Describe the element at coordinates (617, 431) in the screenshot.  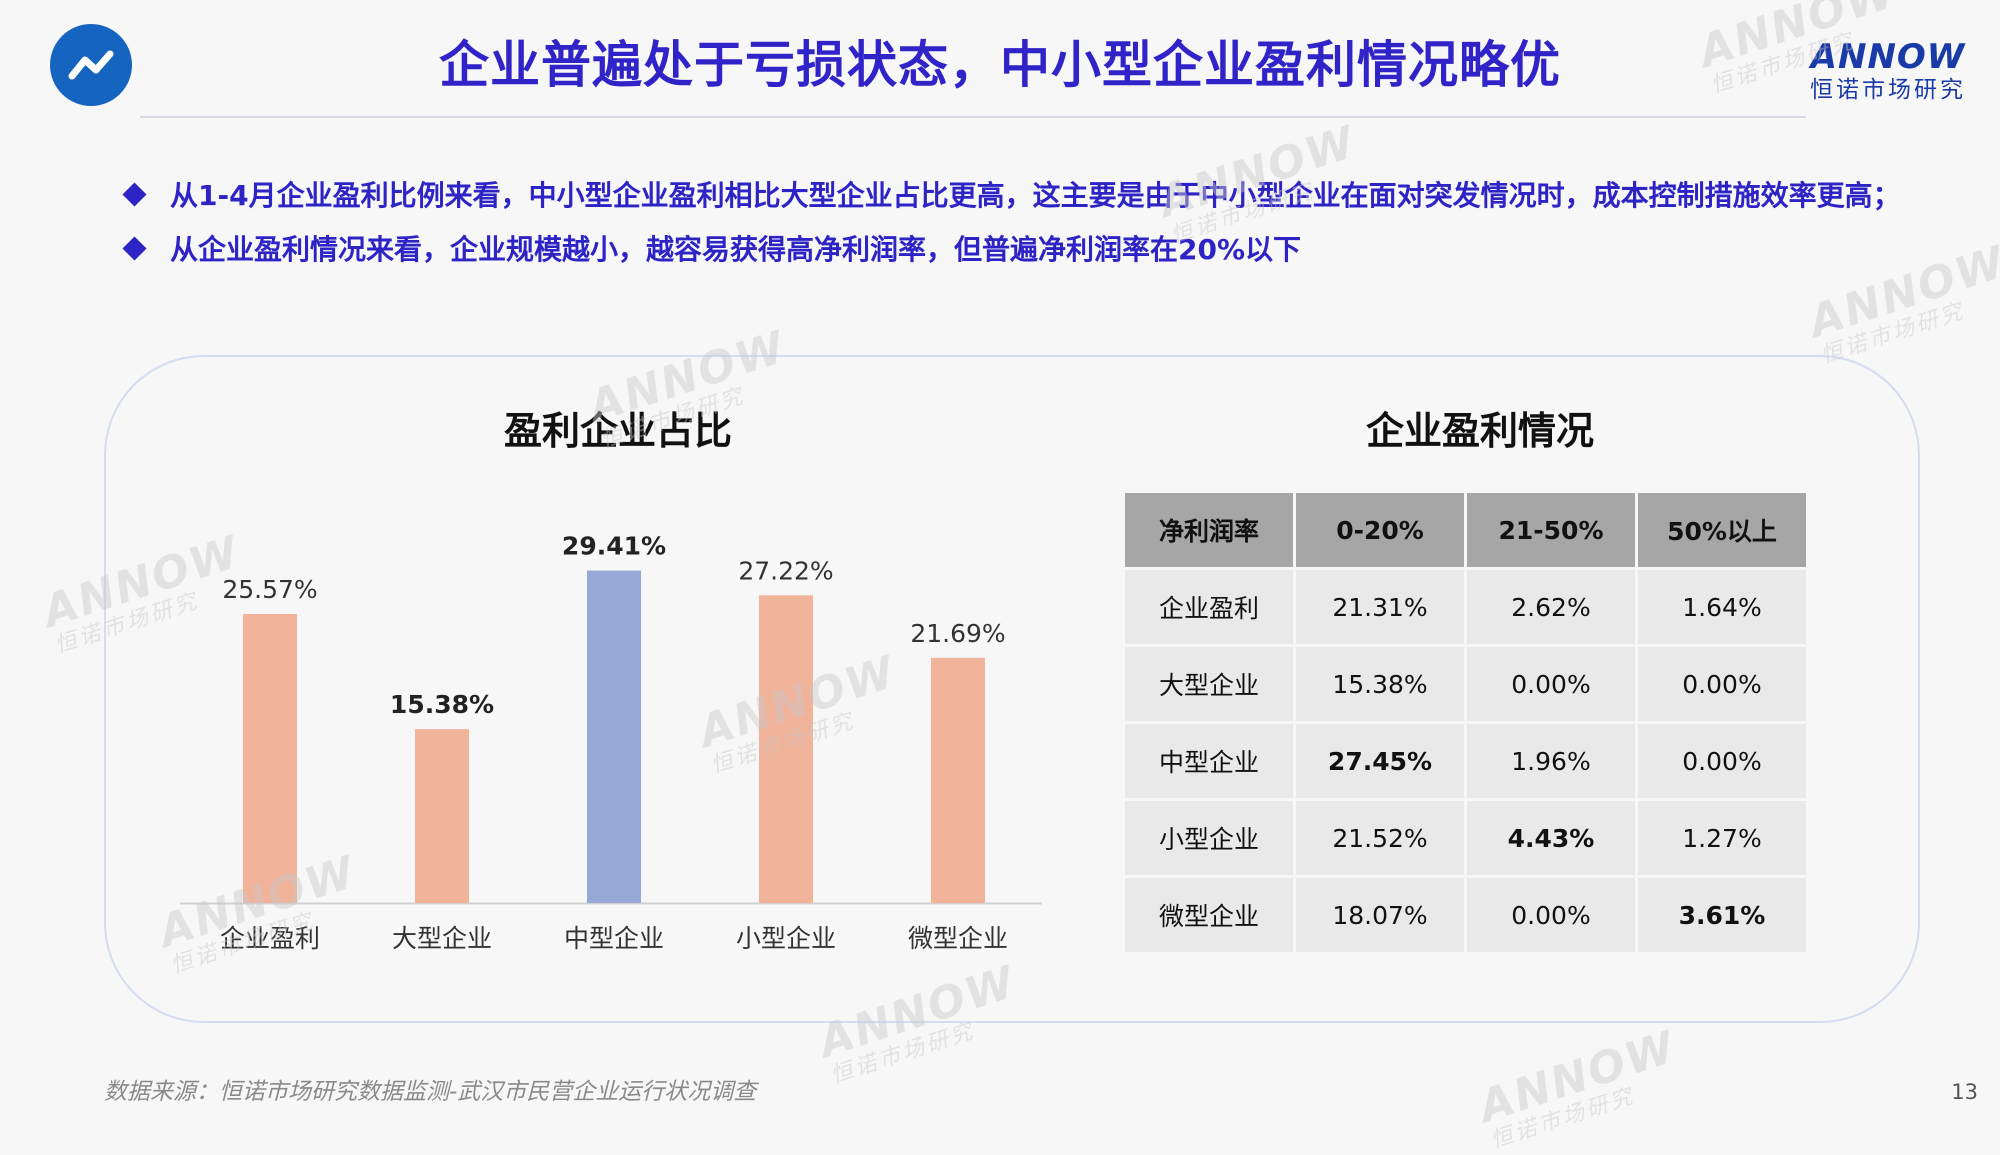
I see `chart-title: 盈利企业占比` at that location.